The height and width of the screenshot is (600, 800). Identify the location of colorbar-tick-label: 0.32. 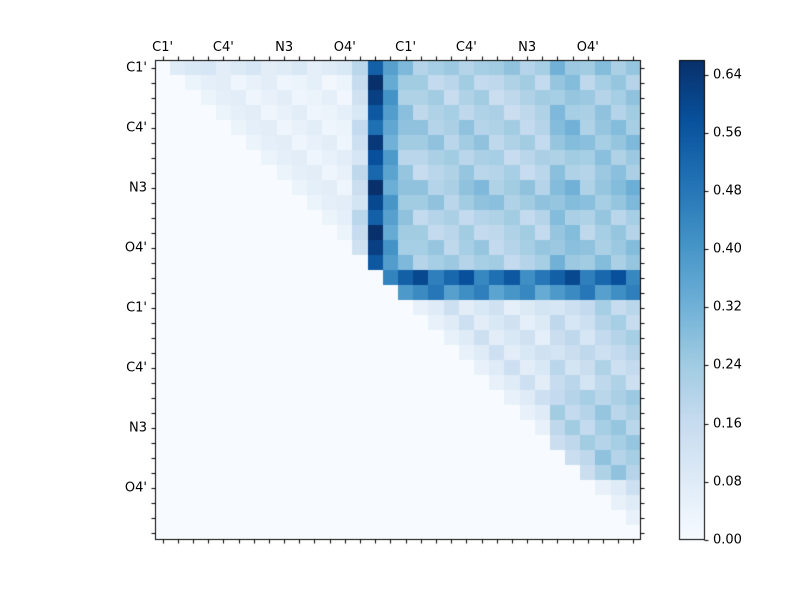
(727, 307).